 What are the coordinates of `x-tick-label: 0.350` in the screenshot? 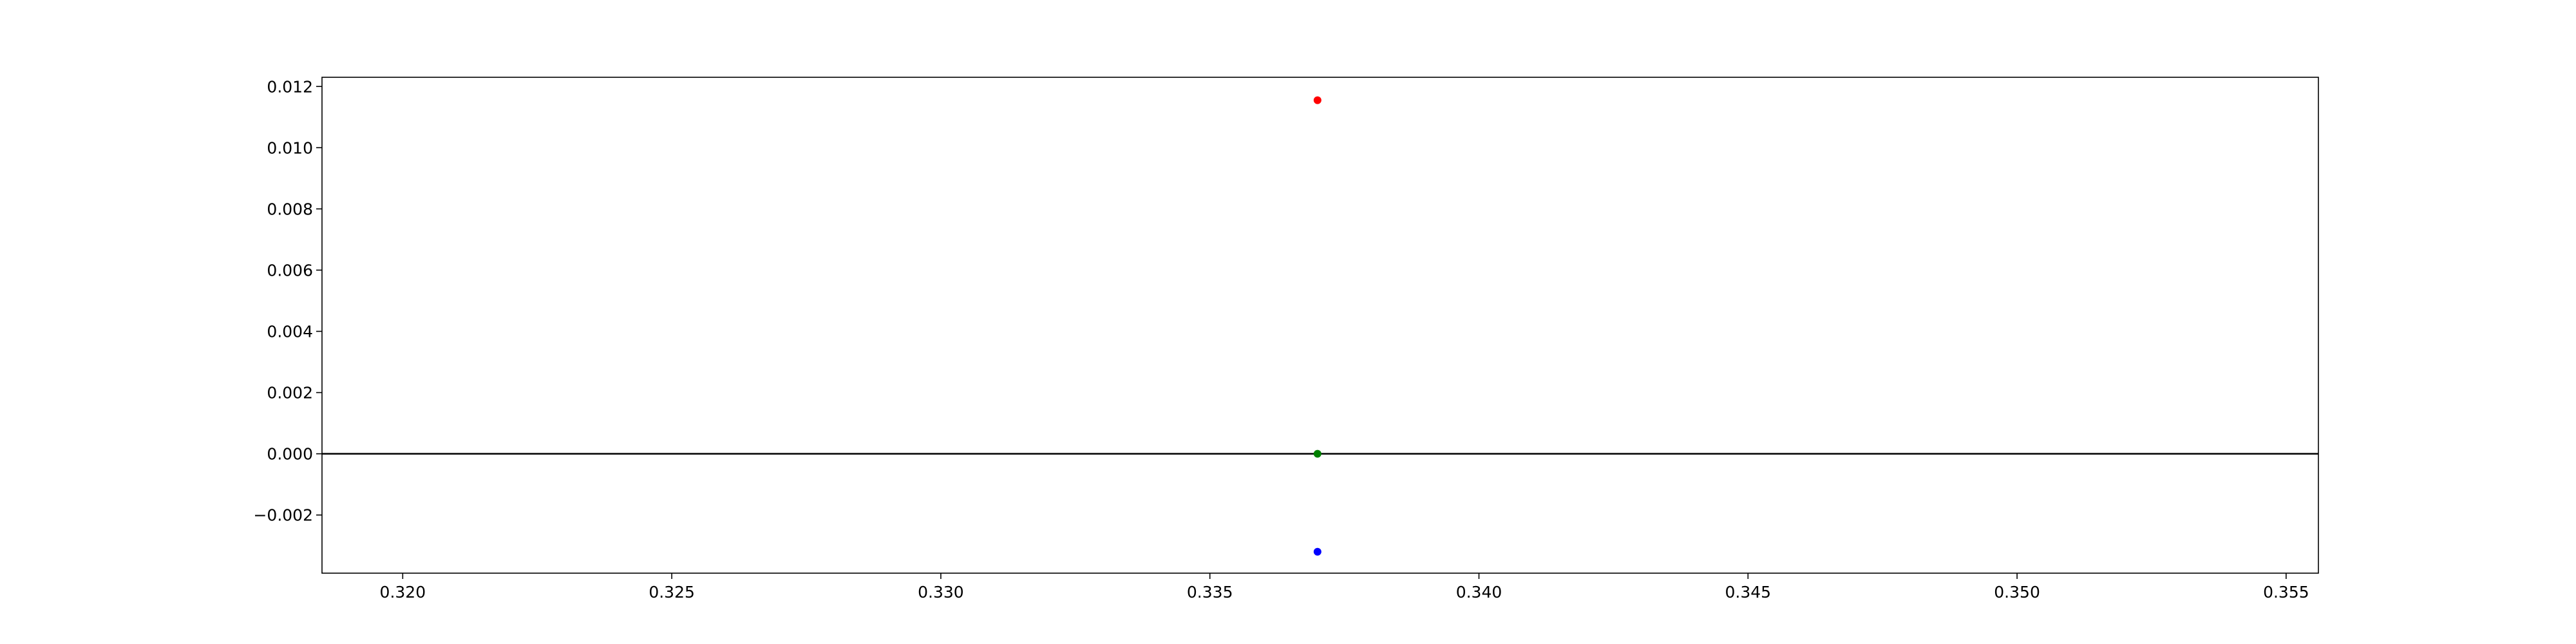 It's located at (2017, 592).